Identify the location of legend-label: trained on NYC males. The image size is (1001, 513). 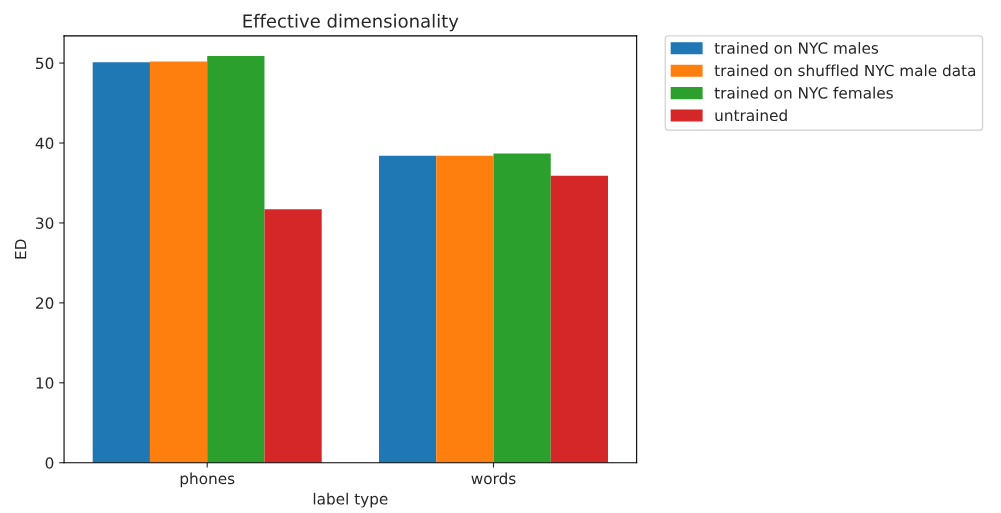
(796, 48).